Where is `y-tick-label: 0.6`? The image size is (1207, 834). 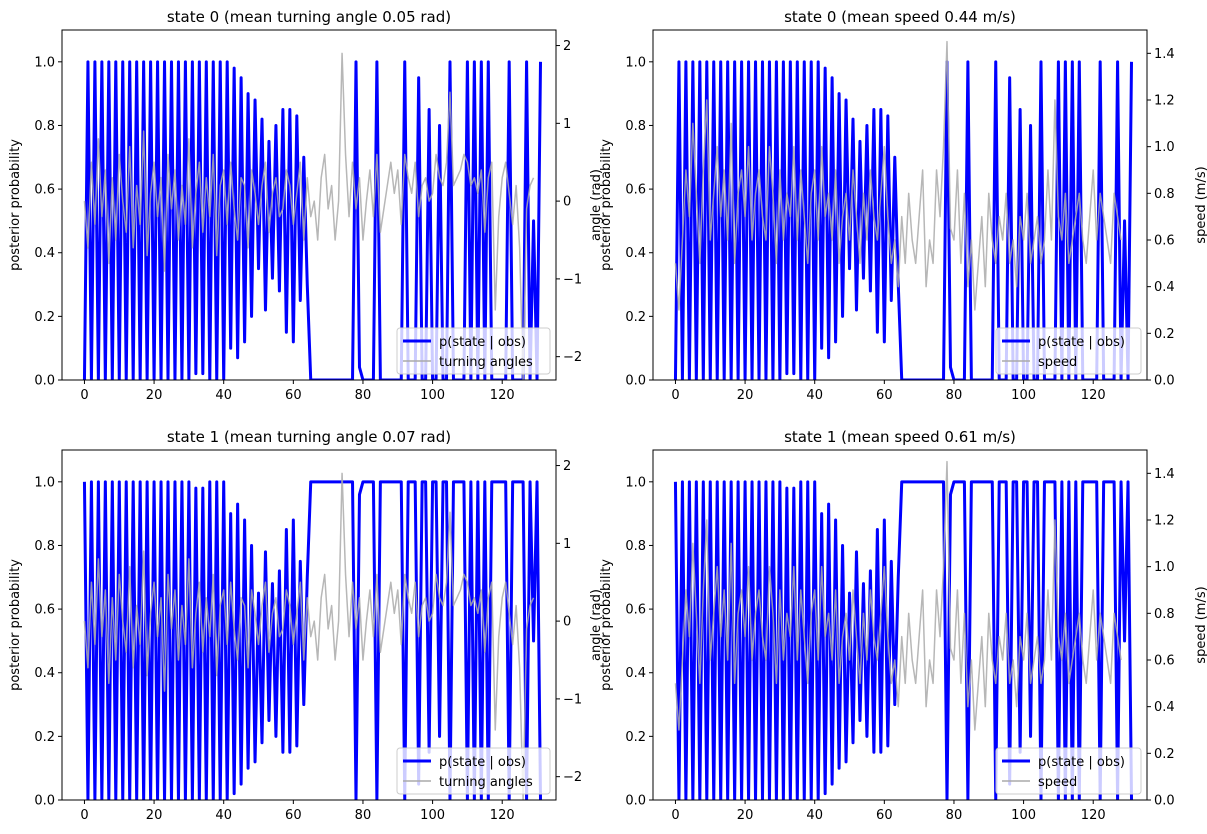
y-tick-label: 0.6 is located at coordinates (44, 190).